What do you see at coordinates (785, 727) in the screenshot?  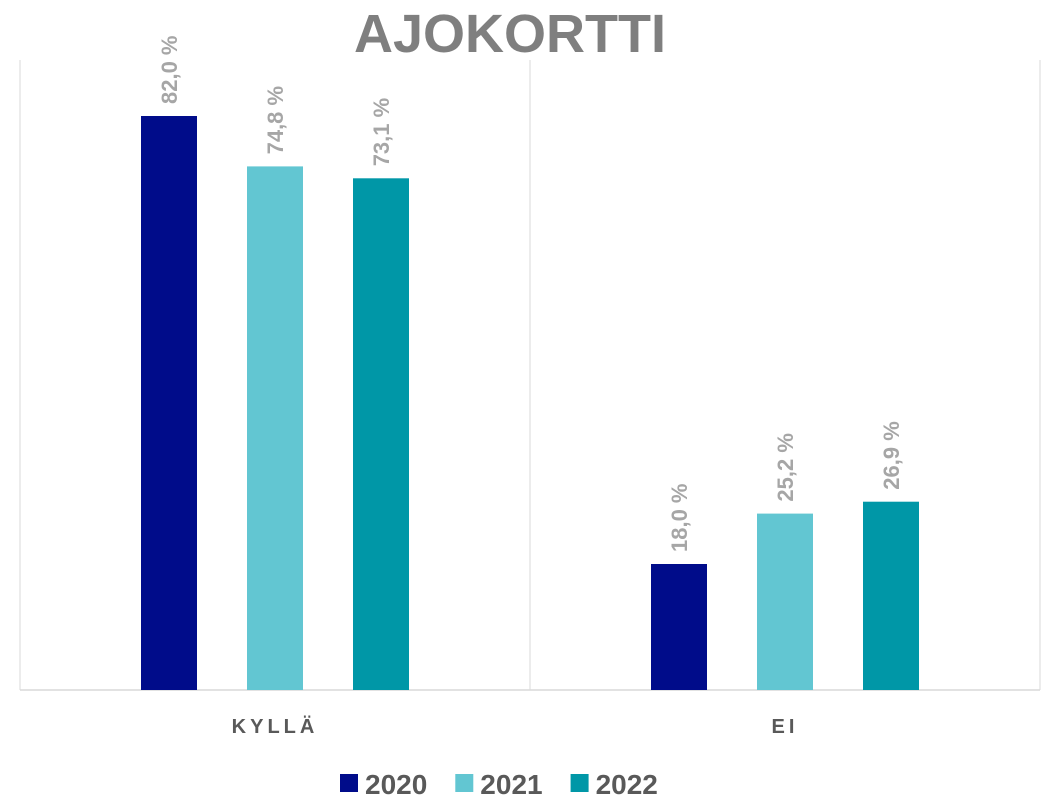 I see `x-tick-label: EI` at bounding box center [785, 727].